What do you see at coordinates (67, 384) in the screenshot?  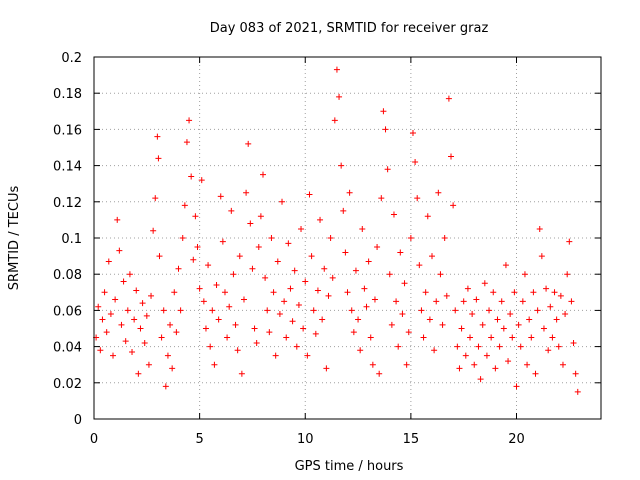 I see `y-tick-label: 0.02` at bounding box center [67, 384].